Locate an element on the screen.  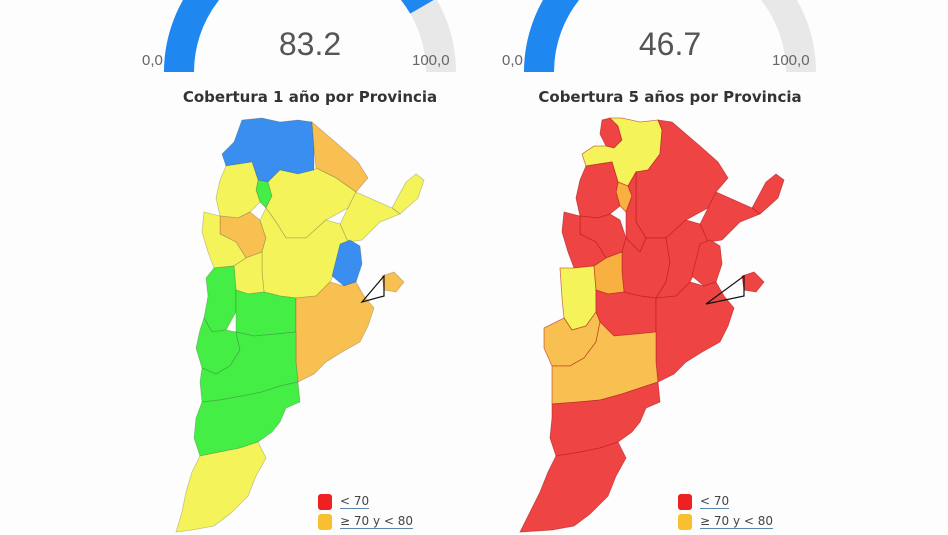
coverage-5-years-gauge: 46.7 0,0 100,0 is located at coordinates (670, 40).